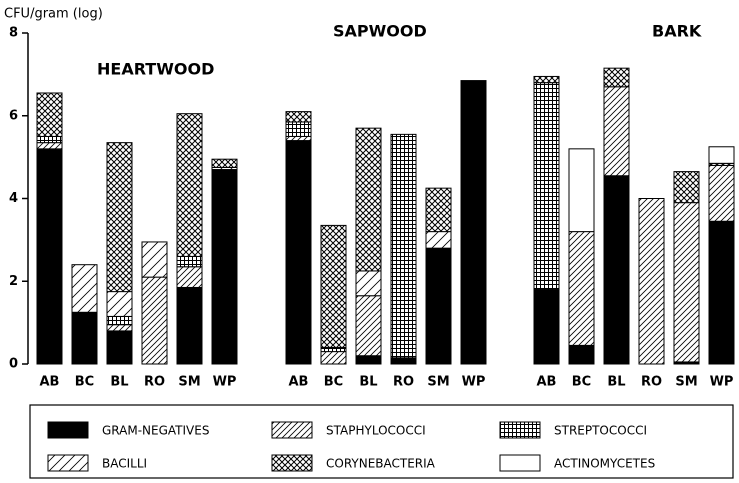 This screenshot has width=739, height=483. Describe the element at coordinates (600, 431) in the screenshot. I see `legend-label: STREPTOCOCCI` at that location.